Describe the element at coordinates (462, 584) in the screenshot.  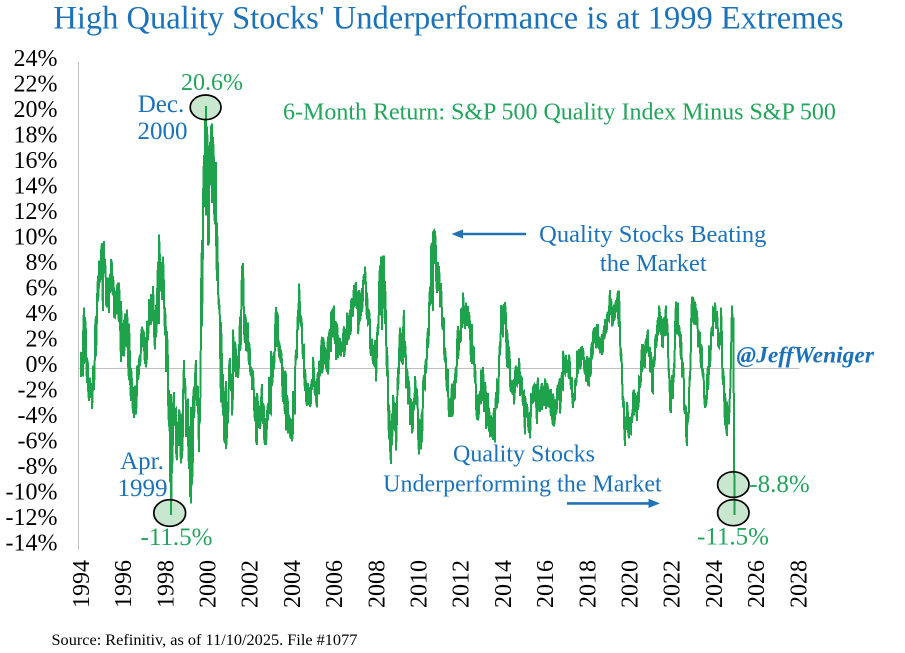
I see `svg-text: 2012` at that location.